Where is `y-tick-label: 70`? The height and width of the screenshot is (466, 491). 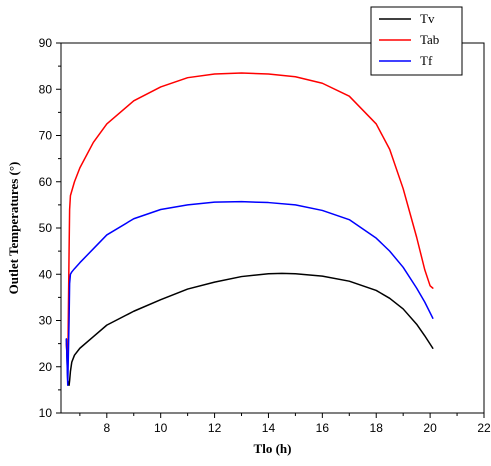 y-tick-label: 70 is located at coordinates (46, 136).